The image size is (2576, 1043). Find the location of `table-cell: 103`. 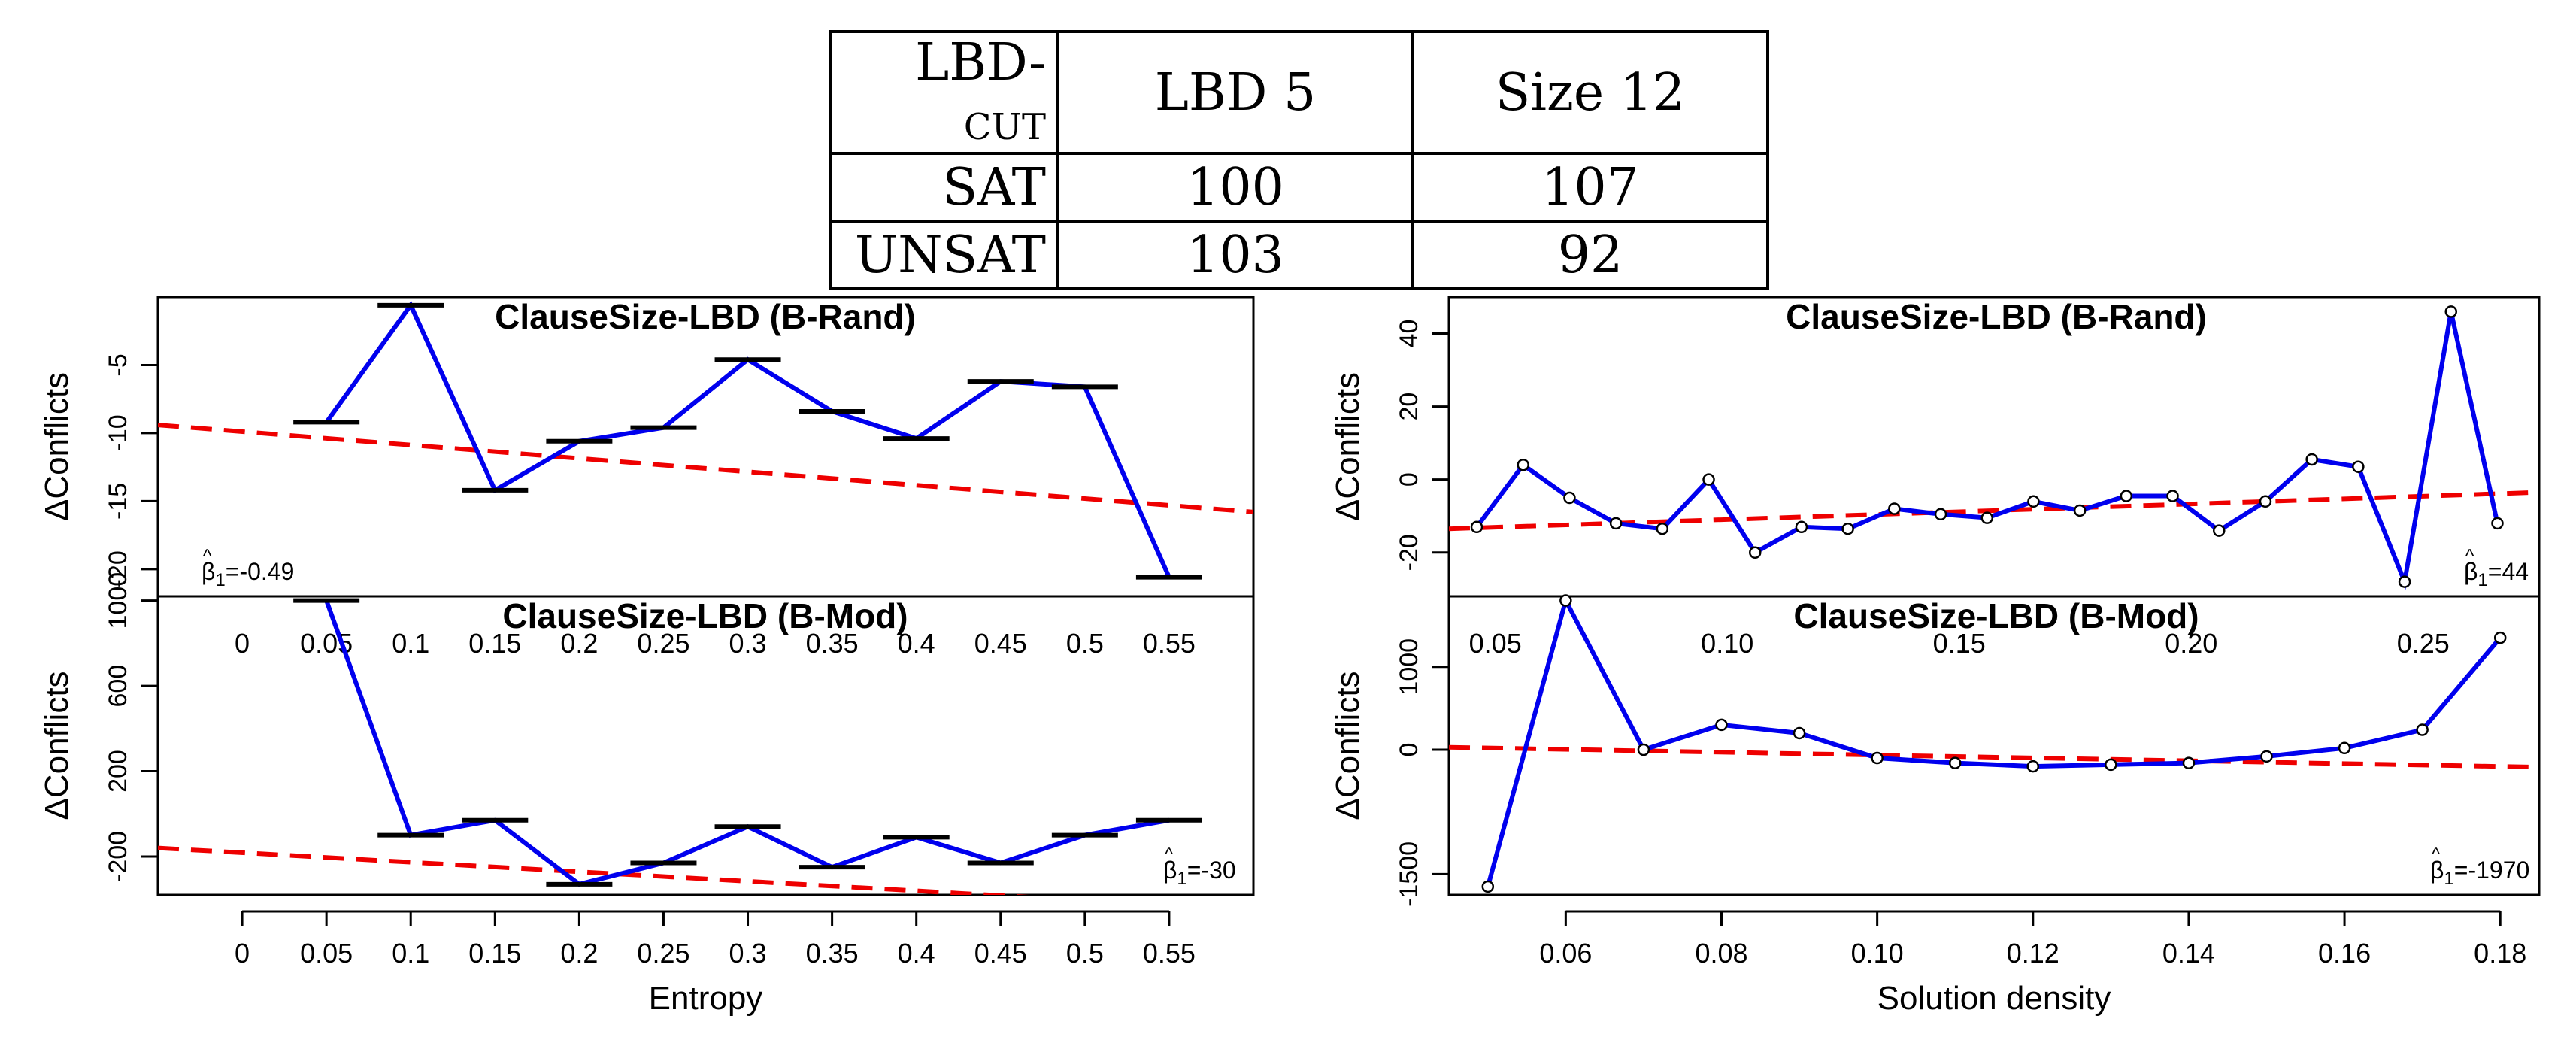

table-cell: 103 is located at coordinates (1235, 255).